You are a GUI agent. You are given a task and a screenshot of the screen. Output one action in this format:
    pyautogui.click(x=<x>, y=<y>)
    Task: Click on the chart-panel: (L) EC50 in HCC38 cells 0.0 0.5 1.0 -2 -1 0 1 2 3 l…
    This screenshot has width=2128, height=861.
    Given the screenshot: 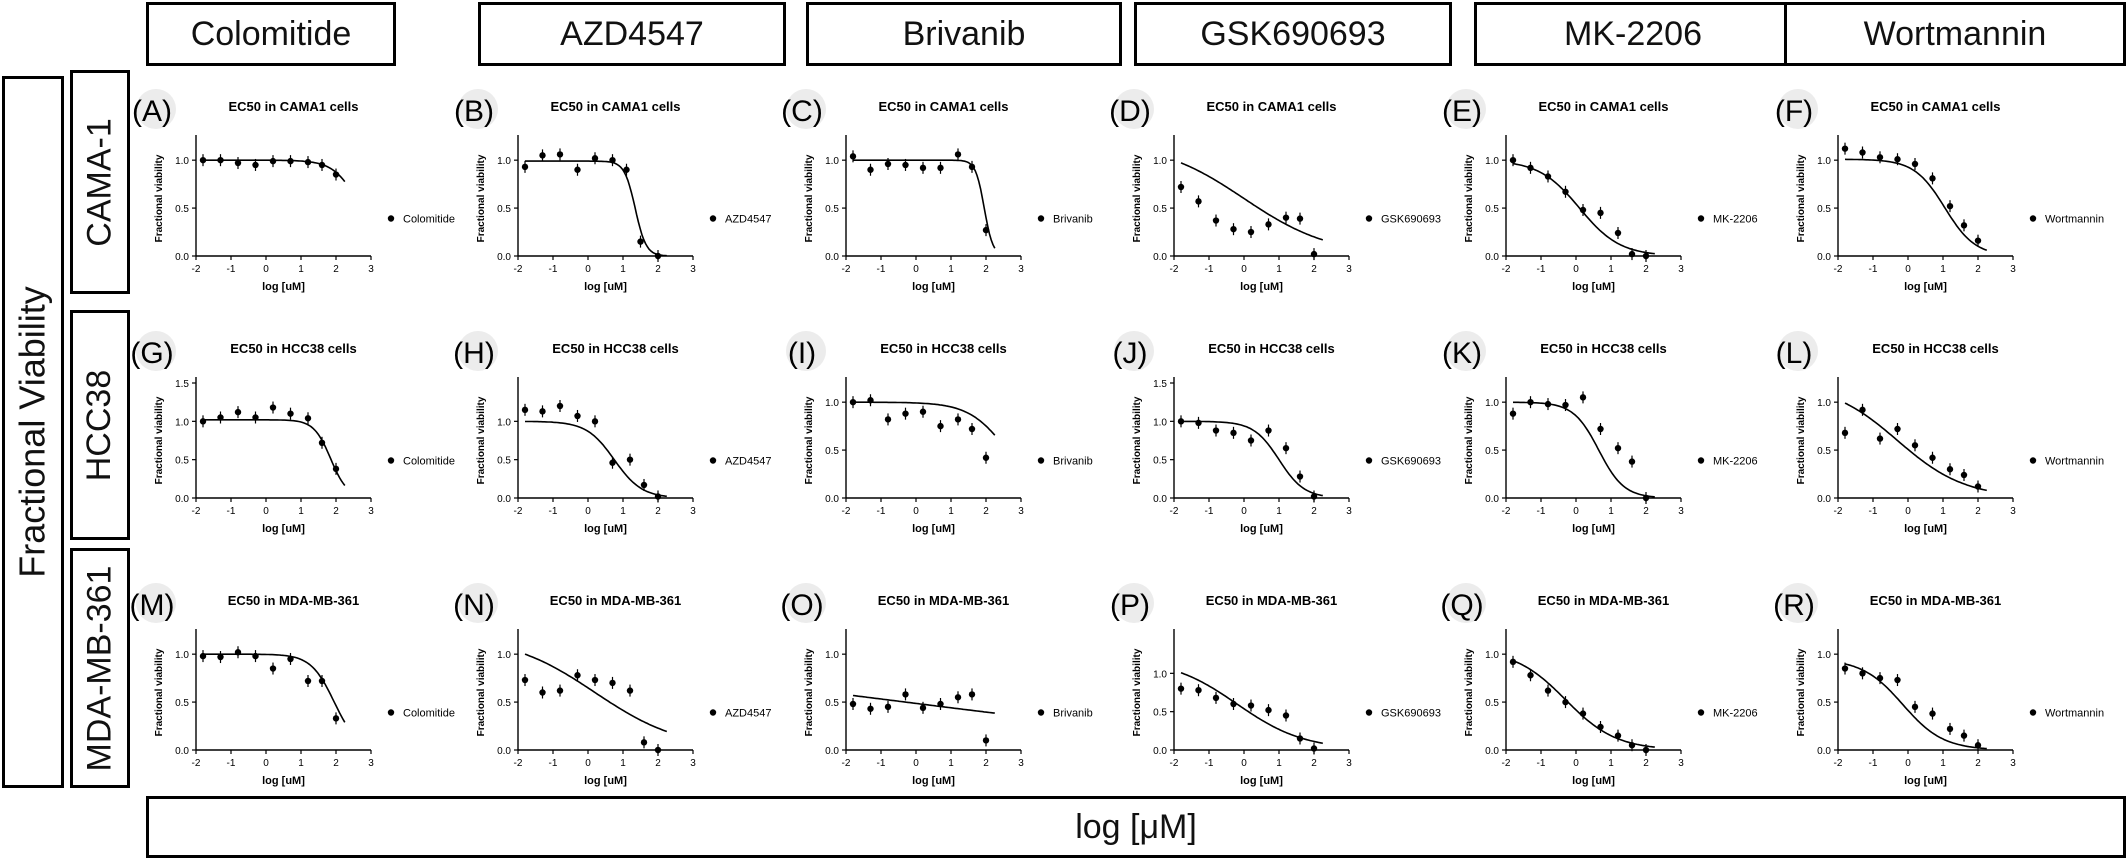 What is the action you would take?
    pyautogui.click(x=1940, y=433)
    